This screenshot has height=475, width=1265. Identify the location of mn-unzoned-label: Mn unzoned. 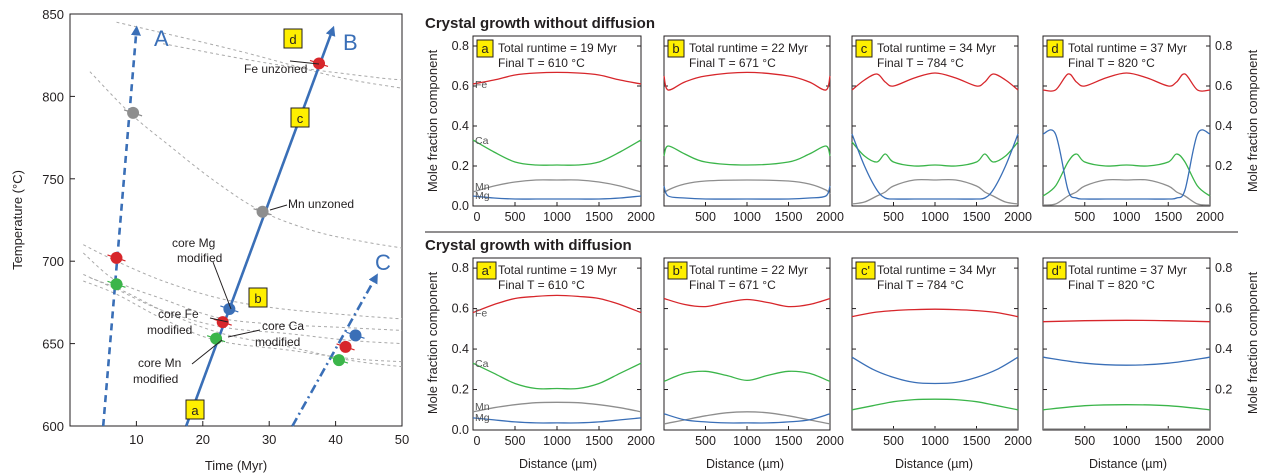
(321, 204).